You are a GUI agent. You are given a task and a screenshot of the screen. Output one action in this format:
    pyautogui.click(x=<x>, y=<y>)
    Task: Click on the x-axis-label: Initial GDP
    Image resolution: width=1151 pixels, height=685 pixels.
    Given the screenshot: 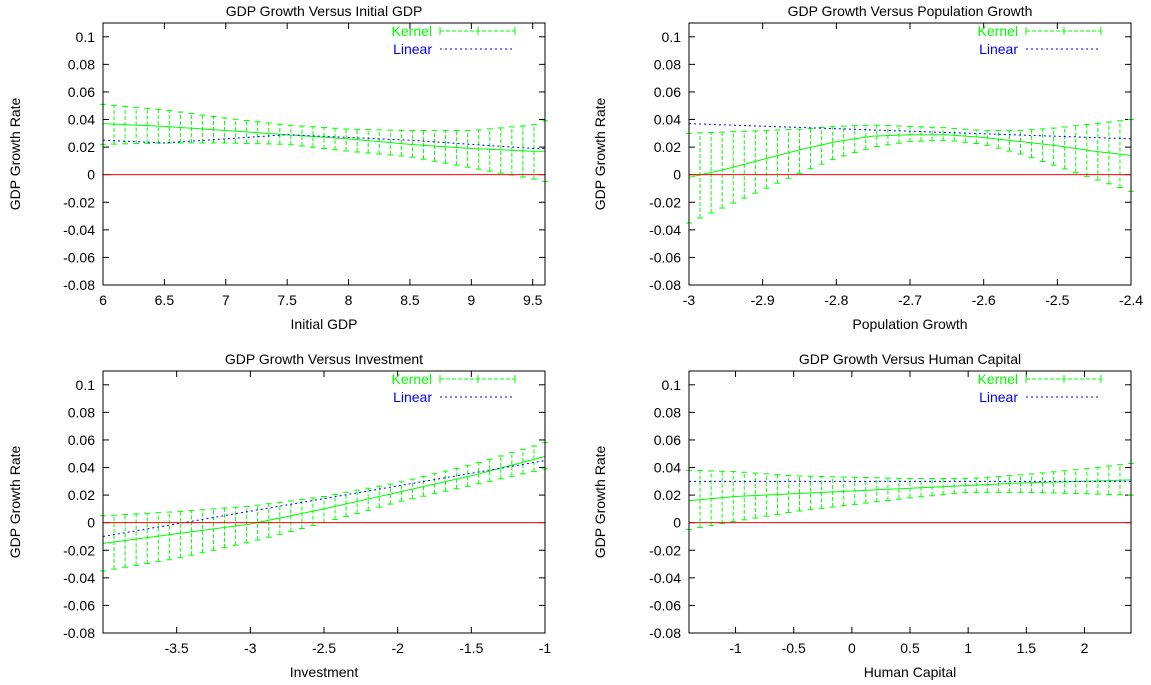 What is the action you would take?
    pyautogui.click(x=324, y=324)
    